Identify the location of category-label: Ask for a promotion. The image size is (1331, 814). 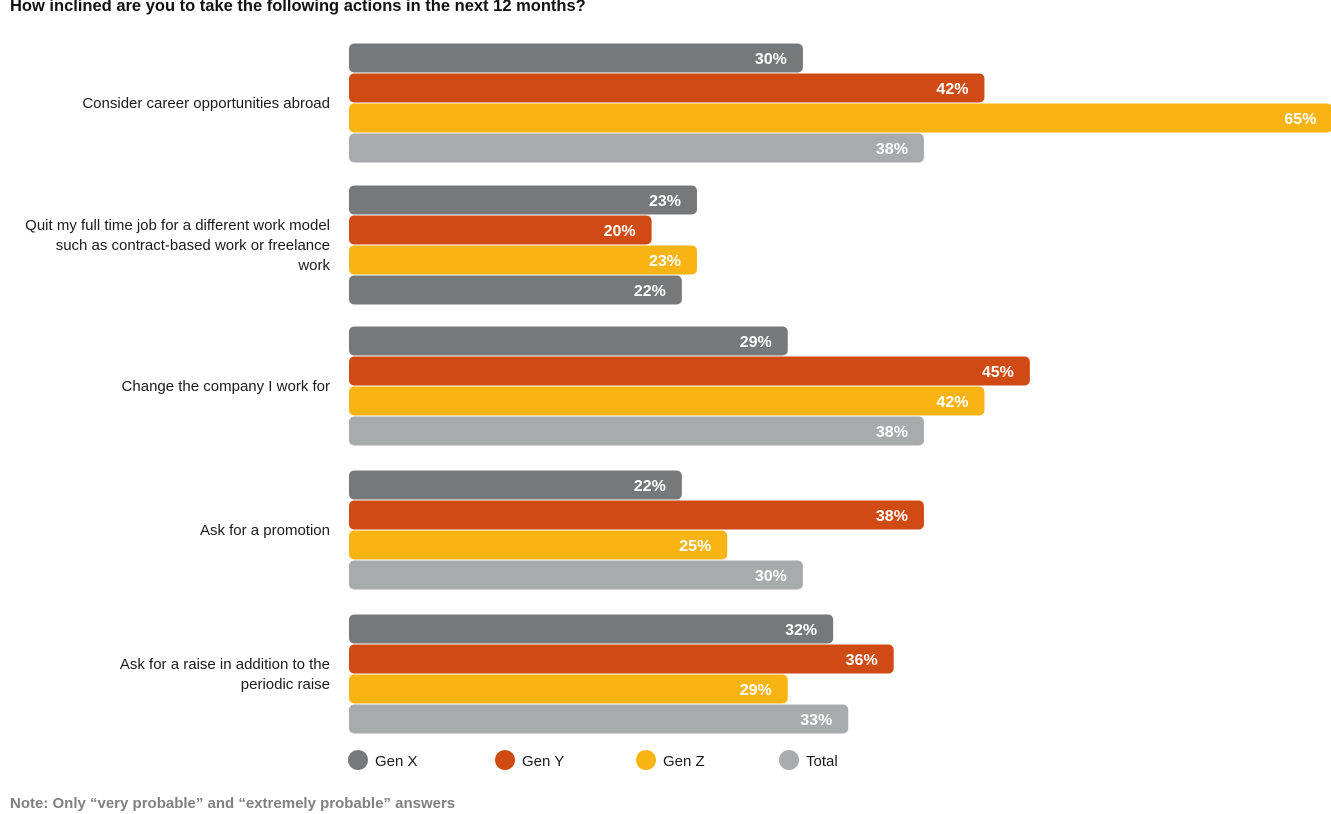
(265, 530).